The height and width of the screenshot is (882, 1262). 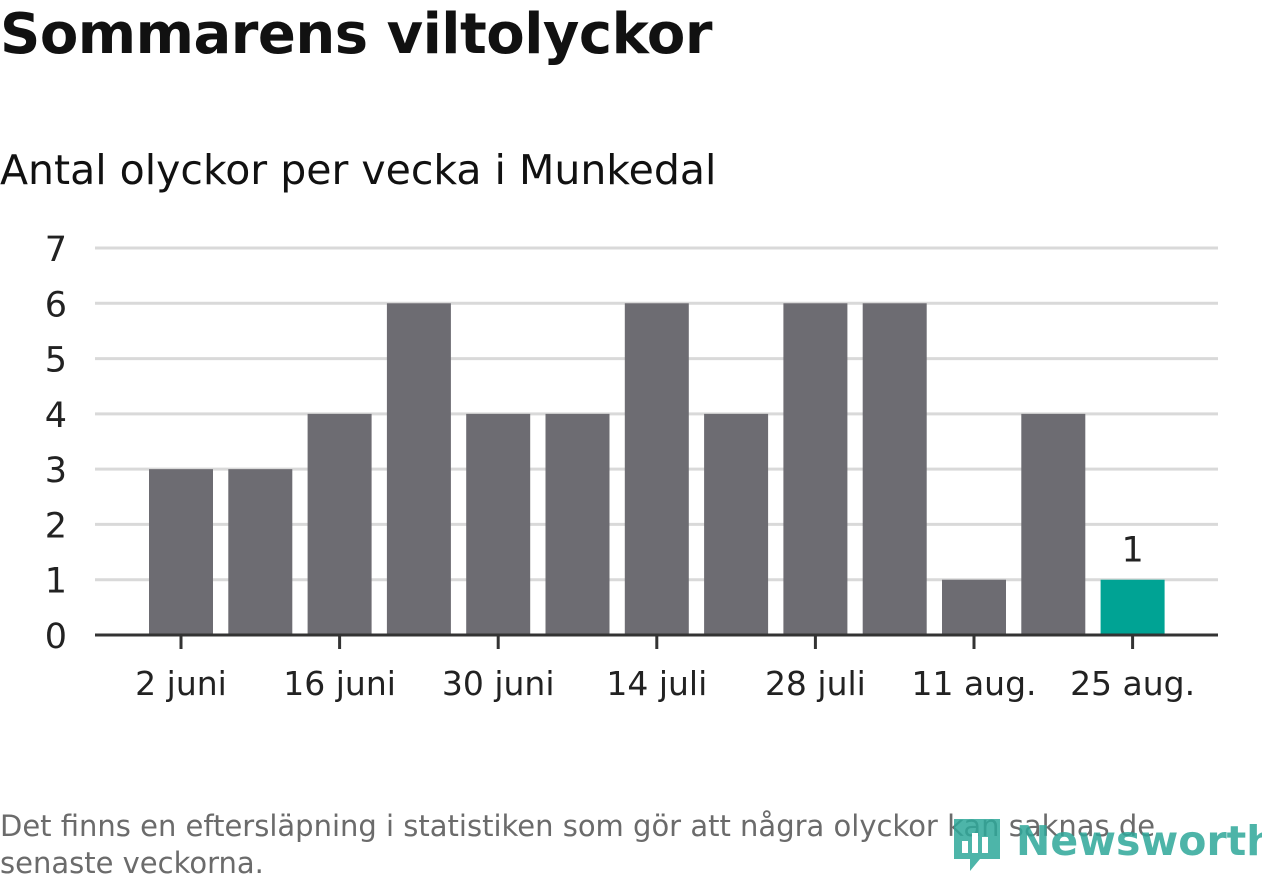 I want to click on y-tick-label: 7, so click(x=56, y=250).